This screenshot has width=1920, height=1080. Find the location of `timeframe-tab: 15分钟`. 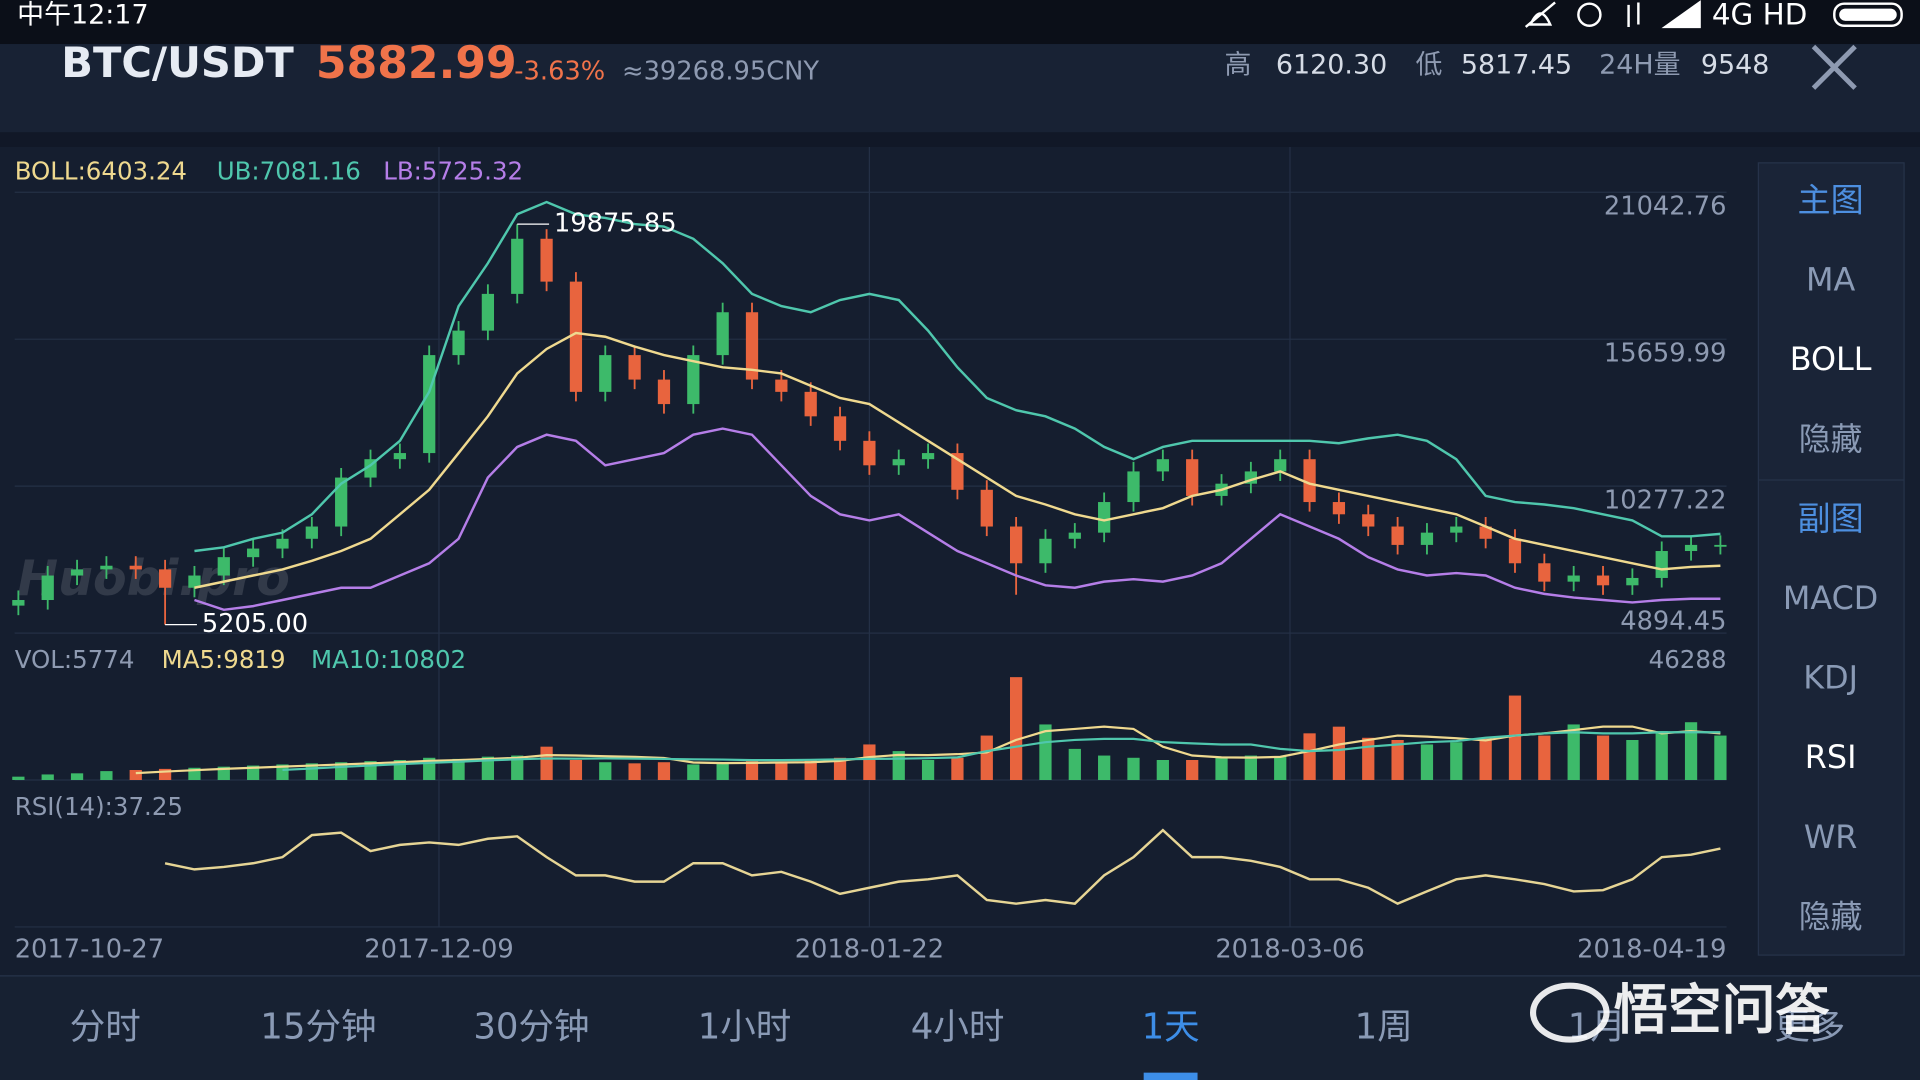

timeframe-tab: 15分钟 is located at coordinates (318, 1027).